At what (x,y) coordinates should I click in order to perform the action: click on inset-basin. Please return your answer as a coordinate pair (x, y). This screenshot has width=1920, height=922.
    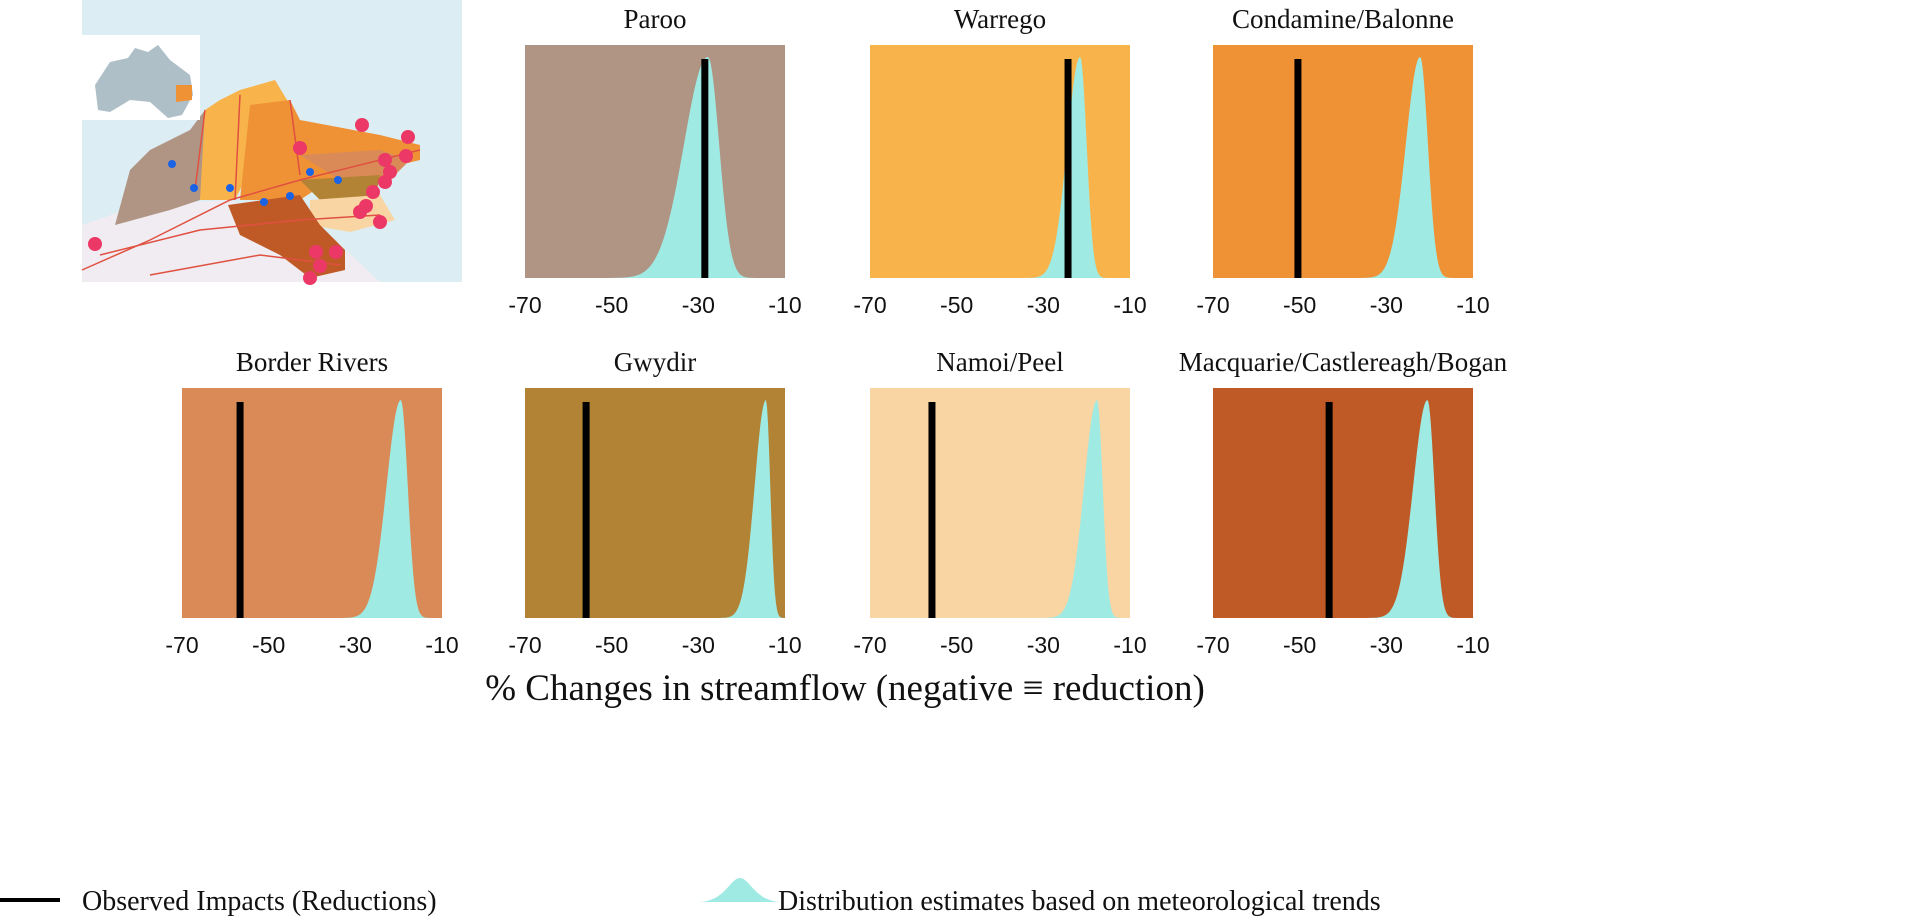
    Looking at the image, I should click on (184, 93).